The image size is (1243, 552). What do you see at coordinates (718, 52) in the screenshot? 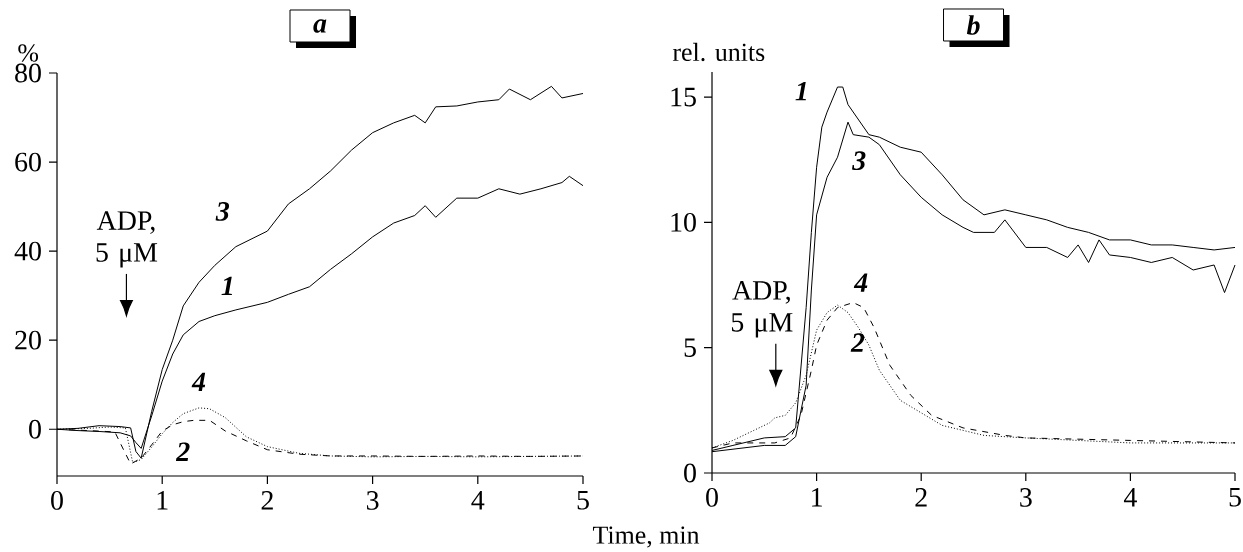
I see `y-axis-title: rel. units` at bounding box center [718, 52].